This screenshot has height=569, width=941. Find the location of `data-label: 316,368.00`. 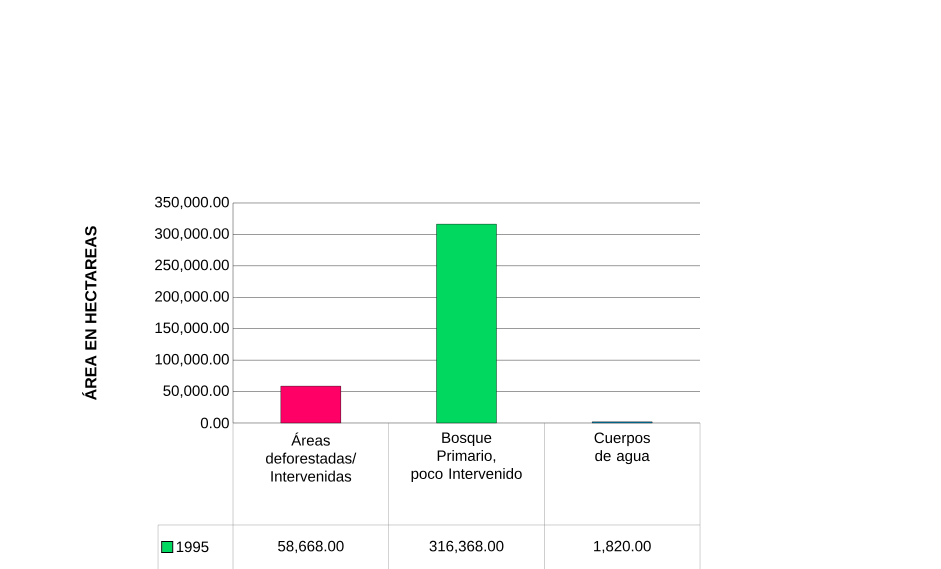

data-label: 316,368.00 is located at coordinates (467, 547).